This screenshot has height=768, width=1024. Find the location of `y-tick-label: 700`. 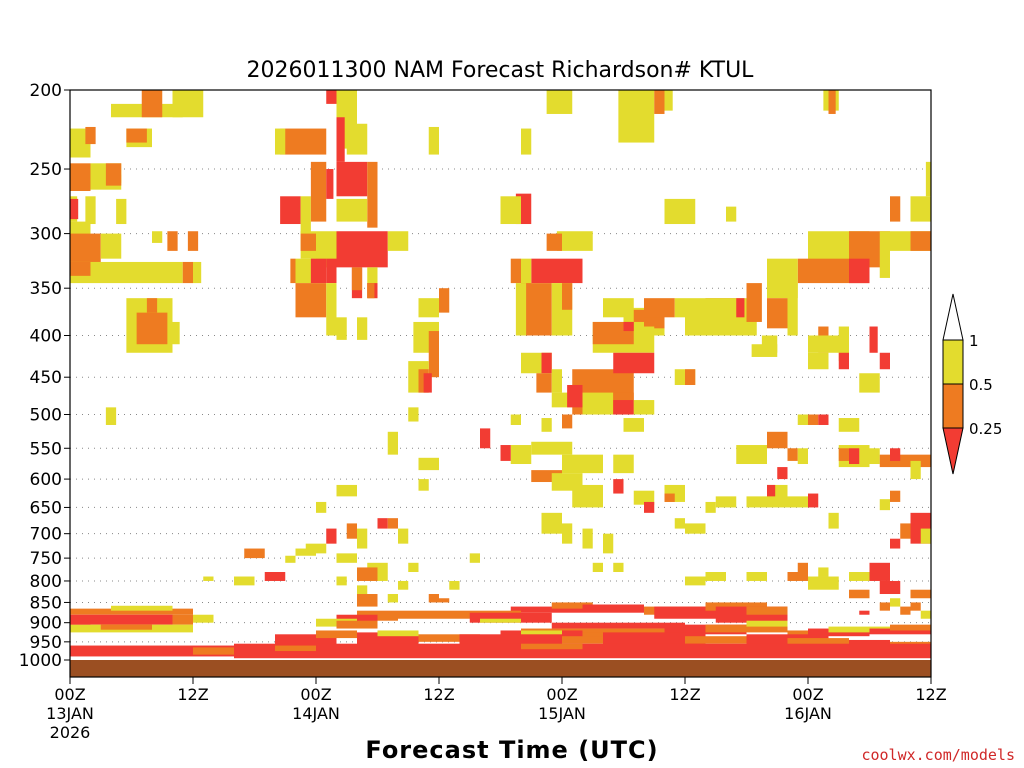

y-tick-label: 700 is located at coordinates (46, 535).